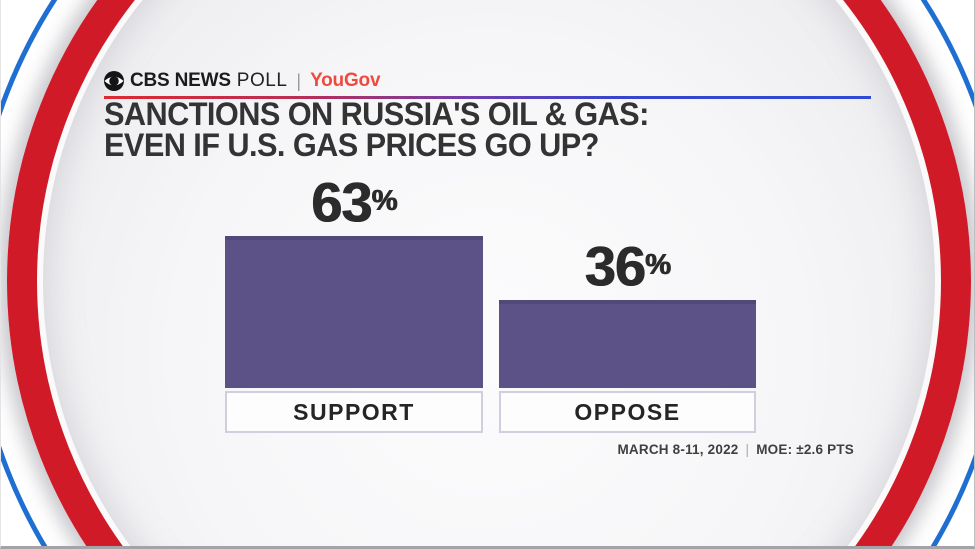  What do you see at coordinates (354, 312) in the screenshot?
I see `bar-support` at bounding box center [354, 312].